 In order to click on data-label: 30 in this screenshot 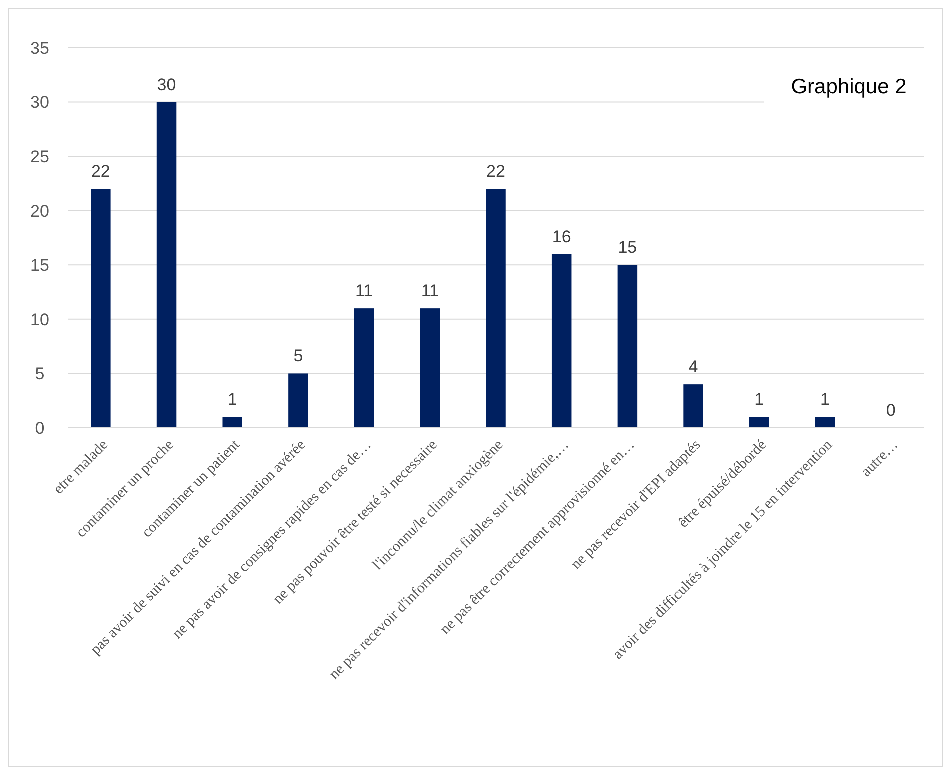, I will do `click(166, 84)`.